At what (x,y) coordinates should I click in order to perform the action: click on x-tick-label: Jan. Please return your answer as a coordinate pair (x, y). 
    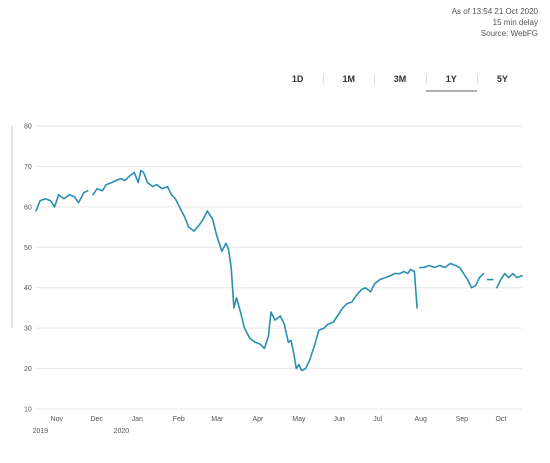
    Looking at the image, I should click on (137, 419).